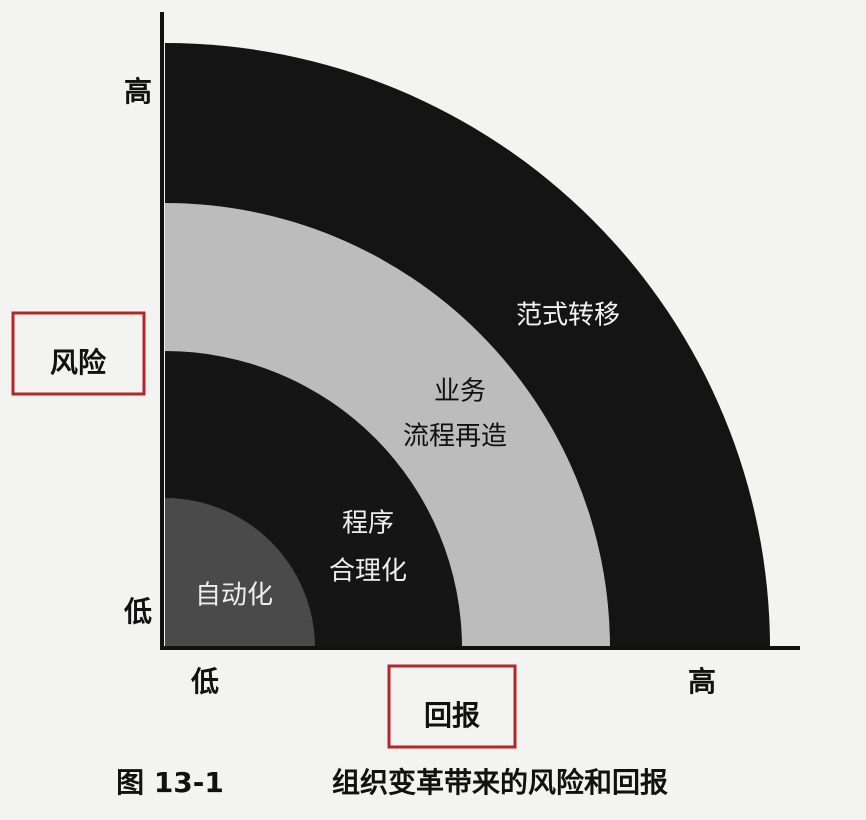 The width and height of the screenshot is (866, 820). Describe the element at coordinates (452, 715) in the screenshot. I see `x-axis-label: 回报` at that location.